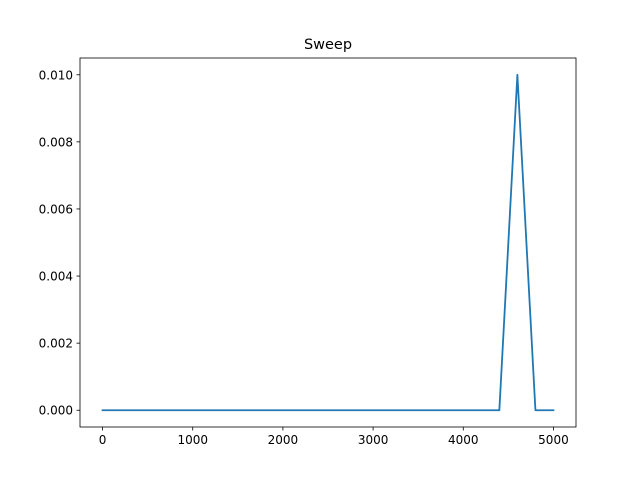 The image size is (640, 480). What do you see at coordinates (192, 440) in the screenshot?
I see `x-tick-label: 1000` at bounding box center [192, 440].